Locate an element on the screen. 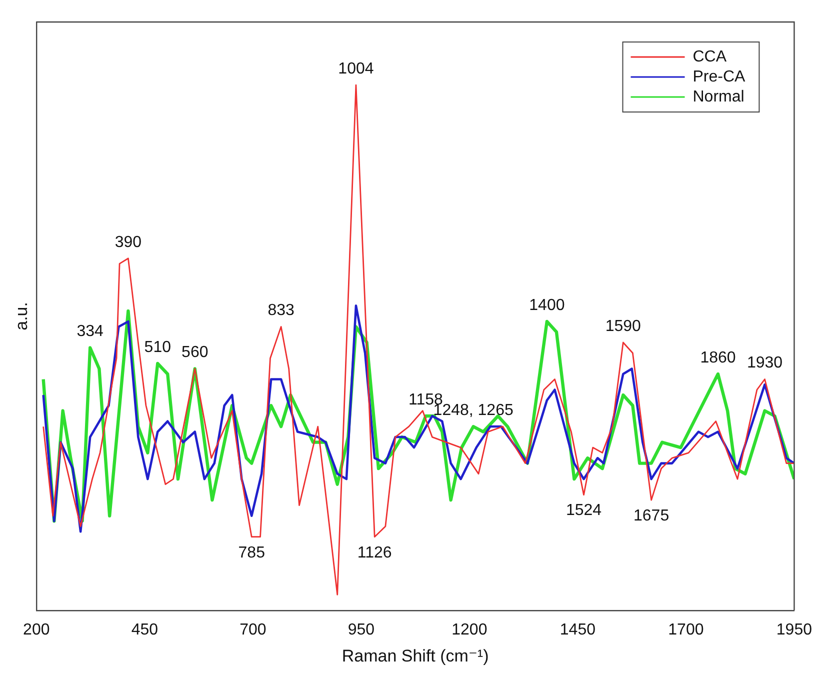 This screenshot has height=679, width=823. x-tick-label: 700 is located at coordinates (253, 629).